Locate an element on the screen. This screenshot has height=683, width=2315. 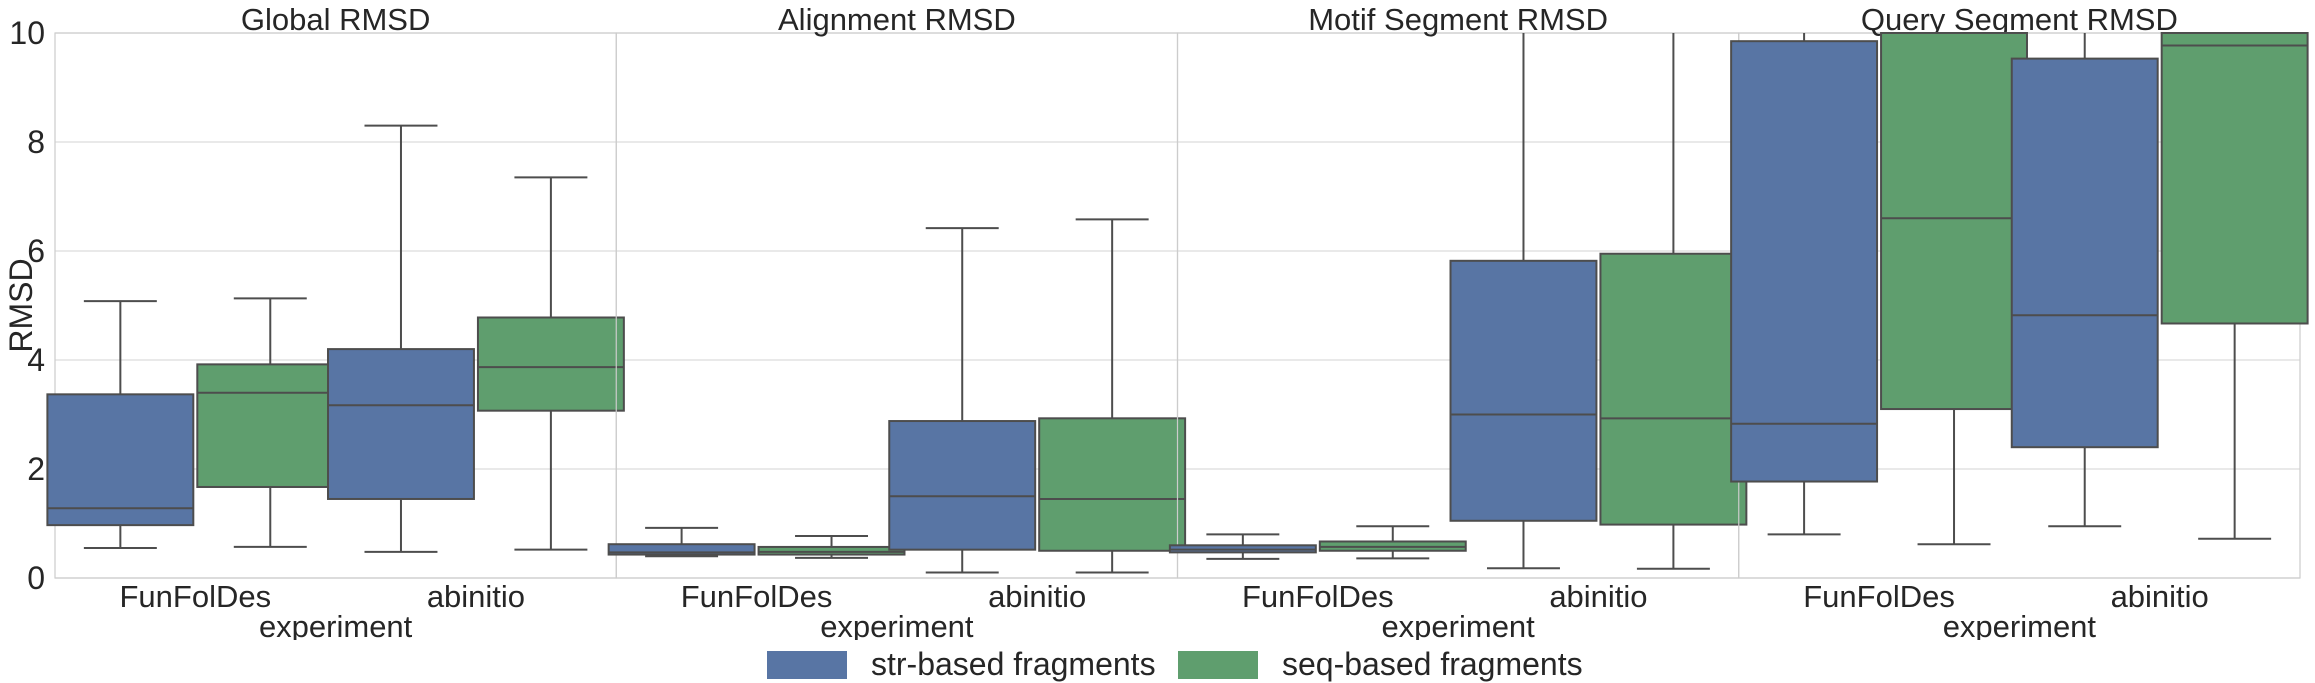
x-tick-label-1-2: abinitio is located at coordinates (476, 596).